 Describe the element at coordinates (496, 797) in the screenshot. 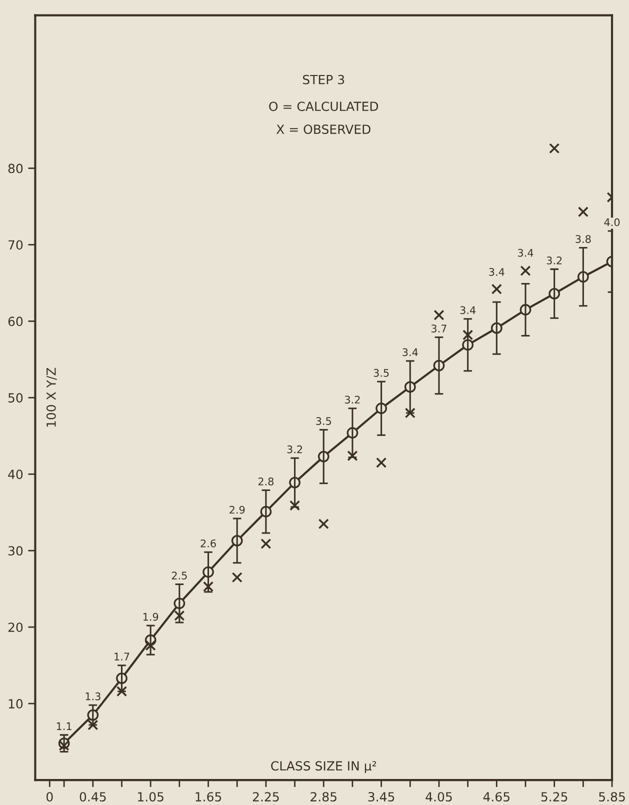

I see `x-tick-label: 4.65` at that location.